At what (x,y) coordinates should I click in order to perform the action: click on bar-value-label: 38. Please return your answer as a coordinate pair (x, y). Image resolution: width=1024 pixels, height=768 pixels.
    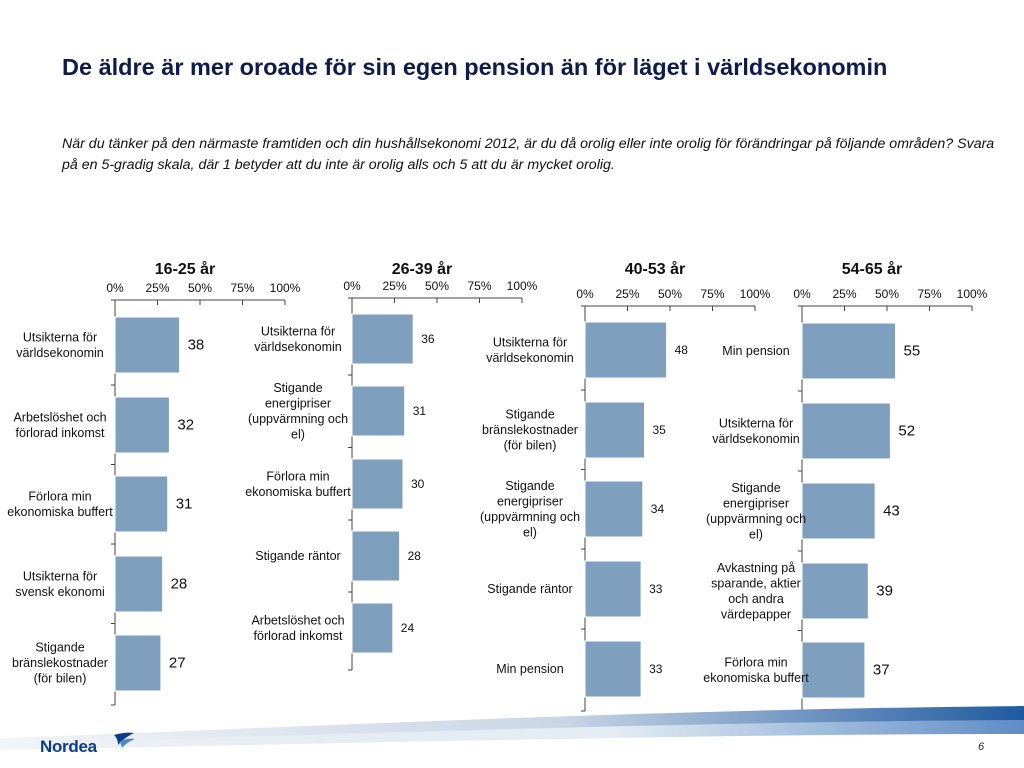
    Looking at the image, I should click on (196, 345).